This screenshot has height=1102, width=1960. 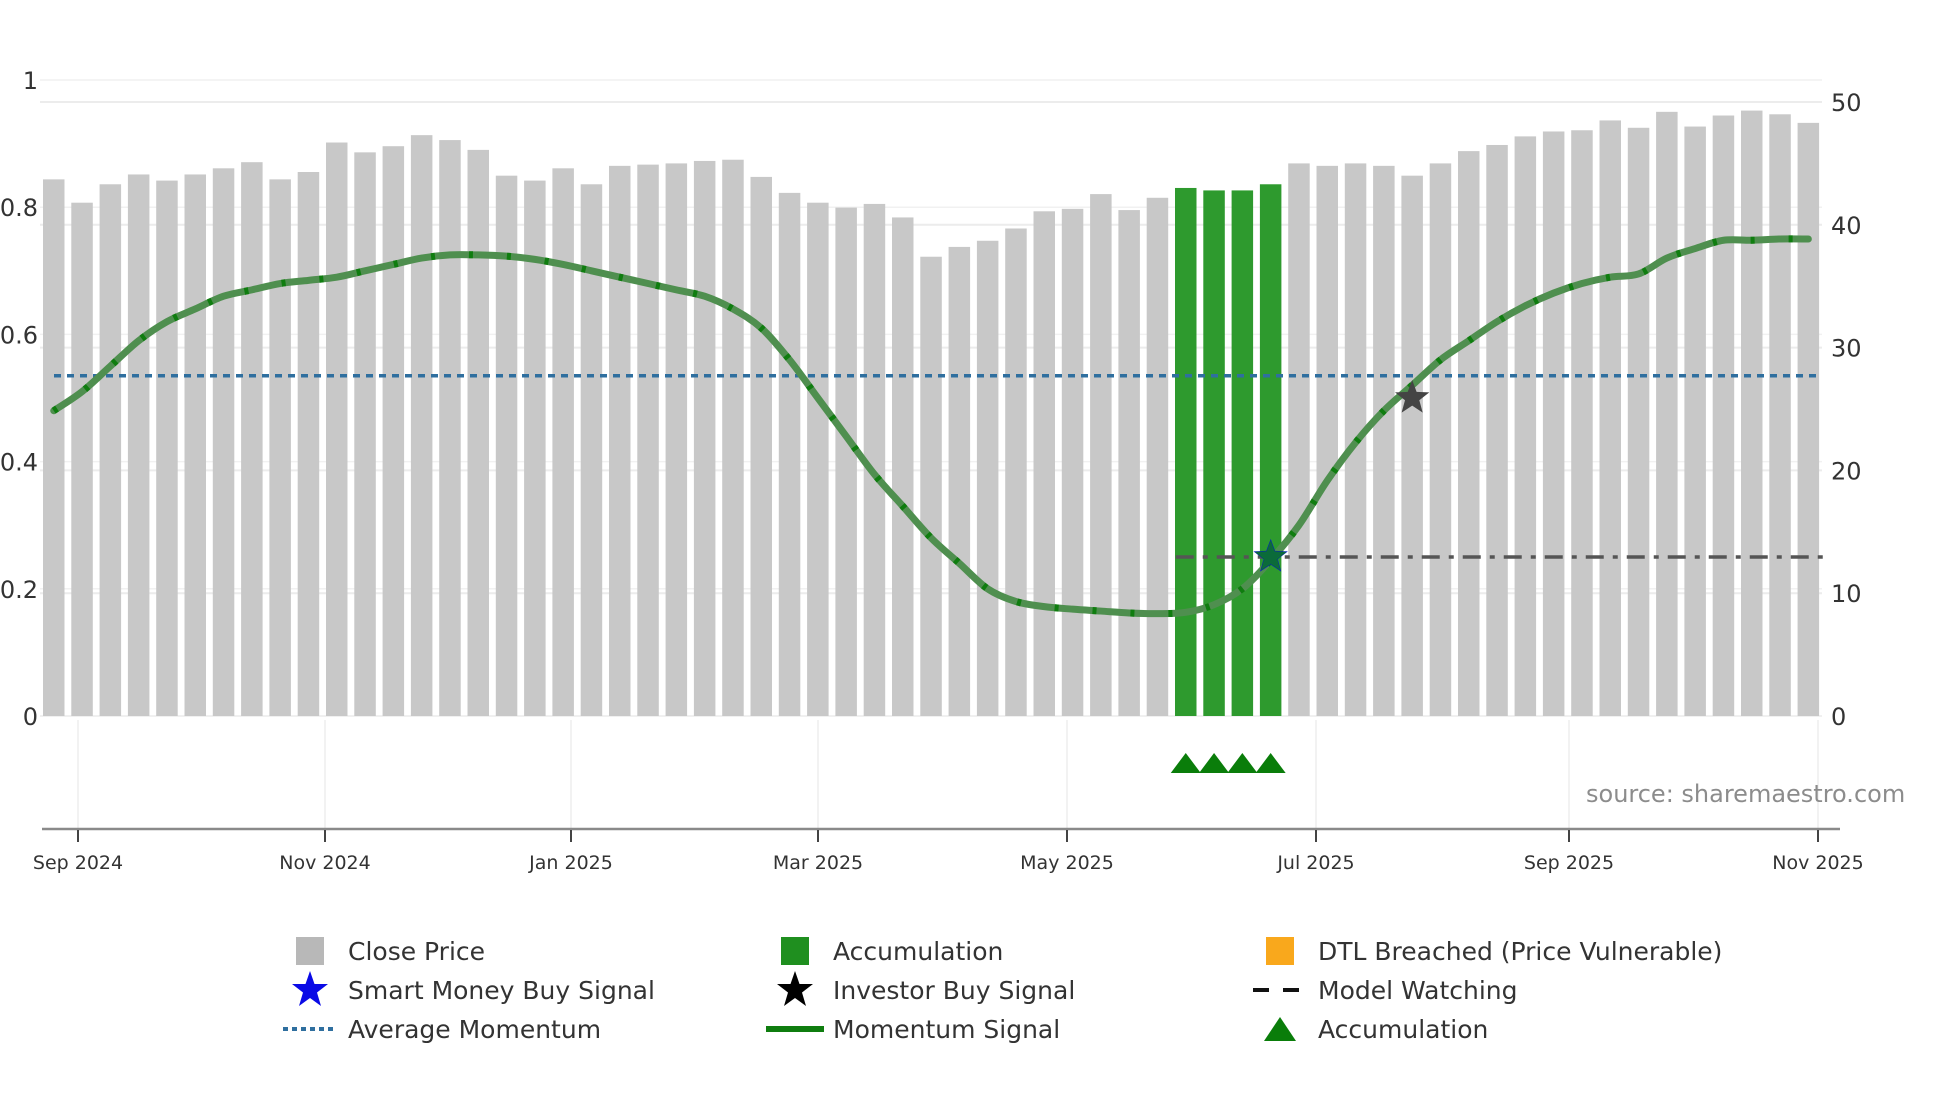 What do you see at coordinates (19, 335) in the screenshot?
I see `svg-text: 0.6` at bounding box center [19, 335].